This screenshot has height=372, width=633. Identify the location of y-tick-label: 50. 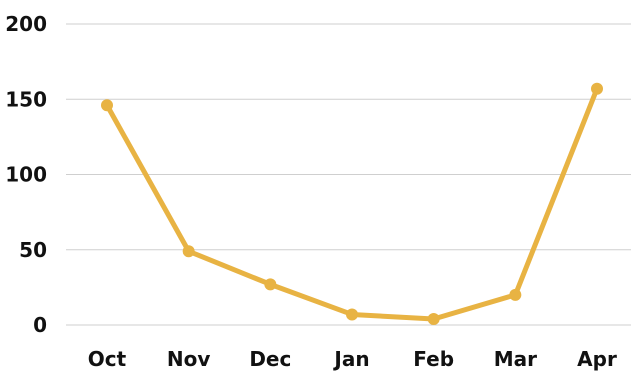
(33, 250).